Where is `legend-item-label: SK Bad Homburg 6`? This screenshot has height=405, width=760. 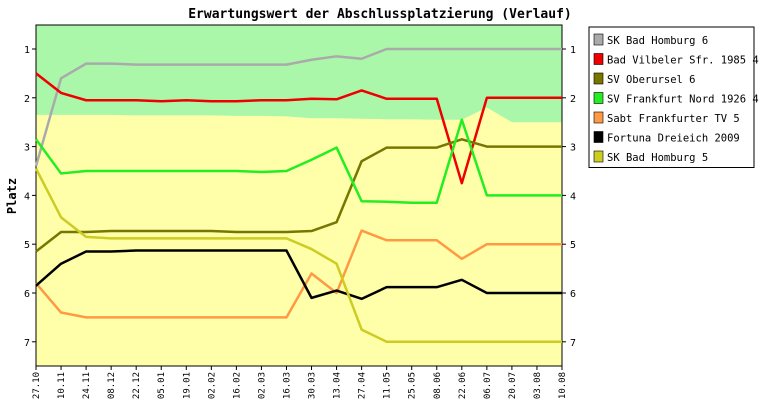
legend-item-label: SK Bad Homburg 6 is located at coordinates (657, 41).